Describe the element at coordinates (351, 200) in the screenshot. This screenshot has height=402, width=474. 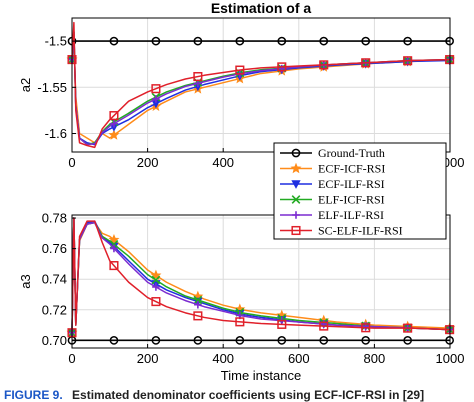
I see `legend-entry-label: ELF-ICF-RSI` at that location.